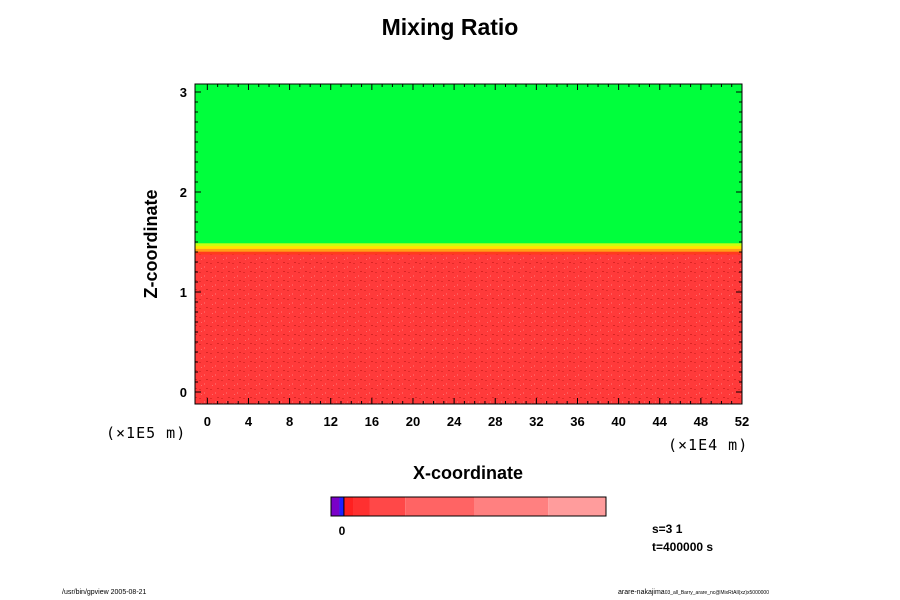 The height and width of the screenshot is (600, 900). I want to click on y-axis-label: Z-coordinate, so click(151, 243).